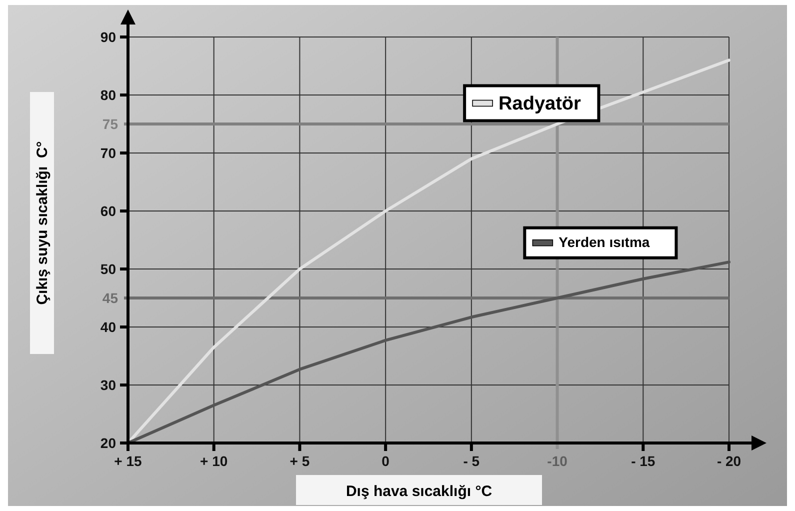 The height and width of the screenshot is (511, 795). I want to click on legend-label: Yerden ısıtma, so click(604, 242).